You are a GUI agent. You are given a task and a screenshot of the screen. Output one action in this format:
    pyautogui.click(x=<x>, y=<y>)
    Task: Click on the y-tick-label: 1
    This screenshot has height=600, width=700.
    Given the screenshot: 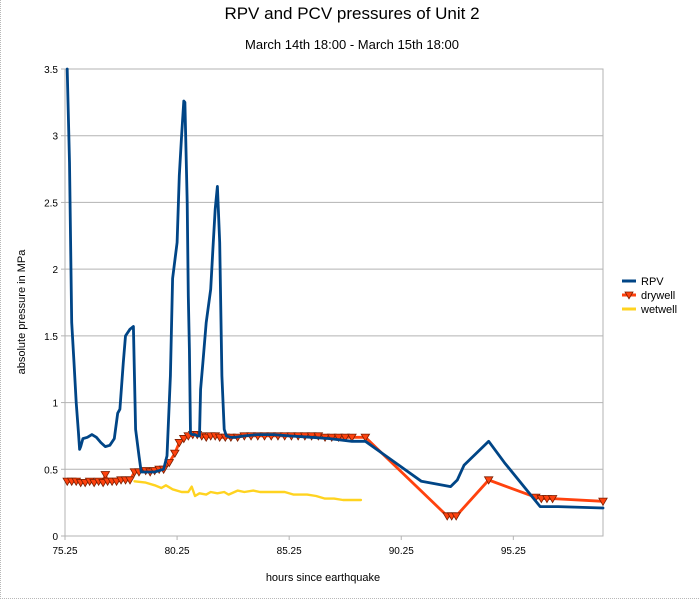 What is the action you would take?
    pyautogui.click(x=55, y=404)
    